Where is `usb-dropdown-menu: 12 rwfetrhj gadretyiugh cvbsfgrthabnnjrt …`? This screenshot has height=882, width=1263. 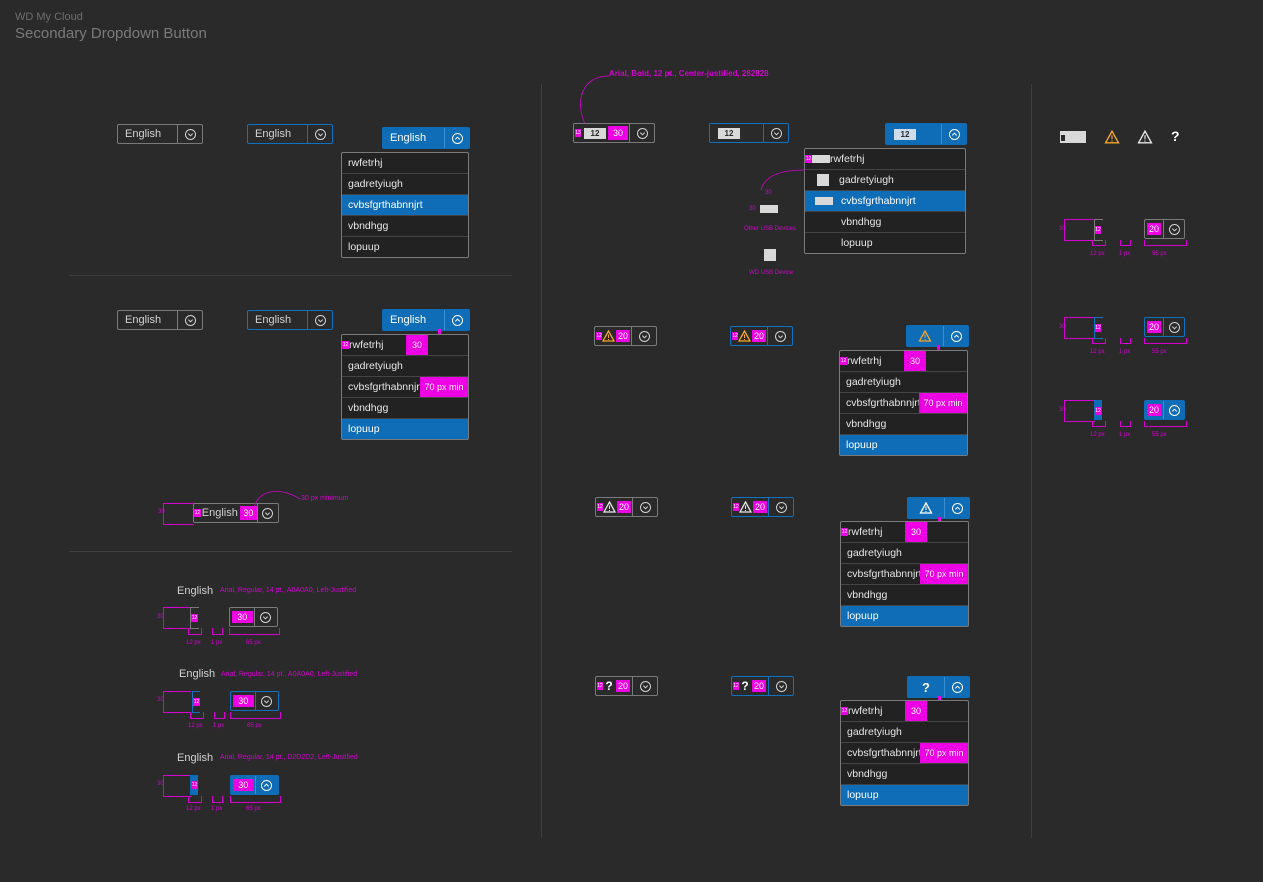
usb-dropdown-menu: 12 rwfetrhj gadretyiugh cvbsfgrthabnnjrt … is located at coordinates (885, 201).